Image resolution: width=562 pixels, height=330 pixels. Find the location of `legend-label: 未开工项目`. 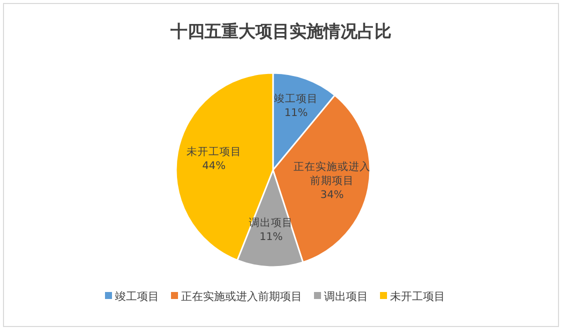

legend-label: 未开工项目 is located at coordinates (417, 296).